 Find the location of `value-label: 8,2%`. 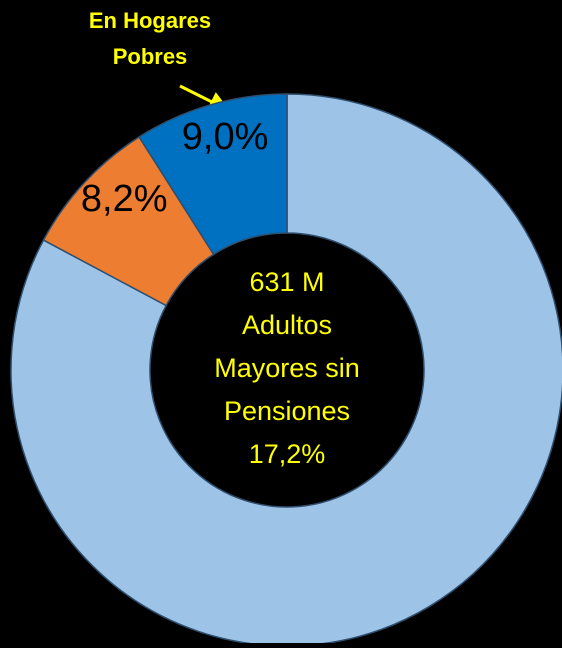

value-label: 8,2% is located at coordinates (124, 199).